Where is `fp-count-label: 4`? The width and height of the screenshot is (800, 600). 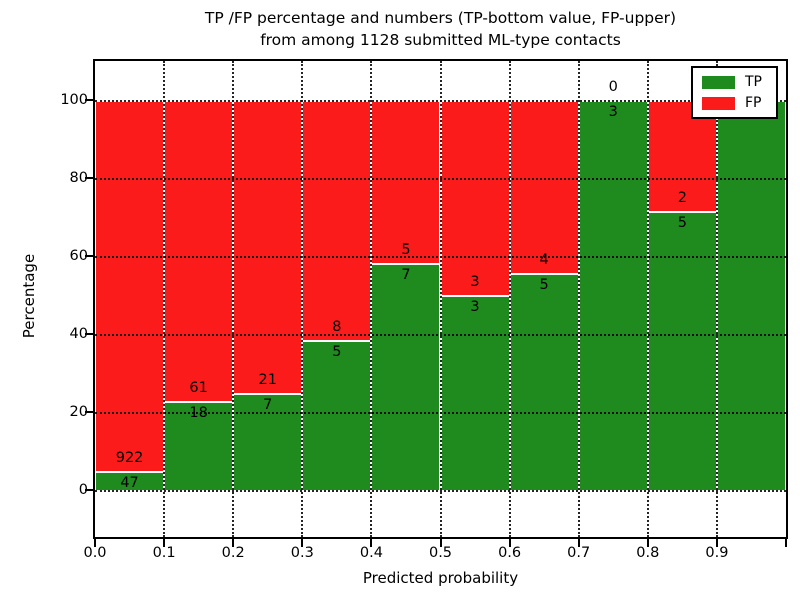 fp-count-label: 4 is located at coordinates (544, 260).